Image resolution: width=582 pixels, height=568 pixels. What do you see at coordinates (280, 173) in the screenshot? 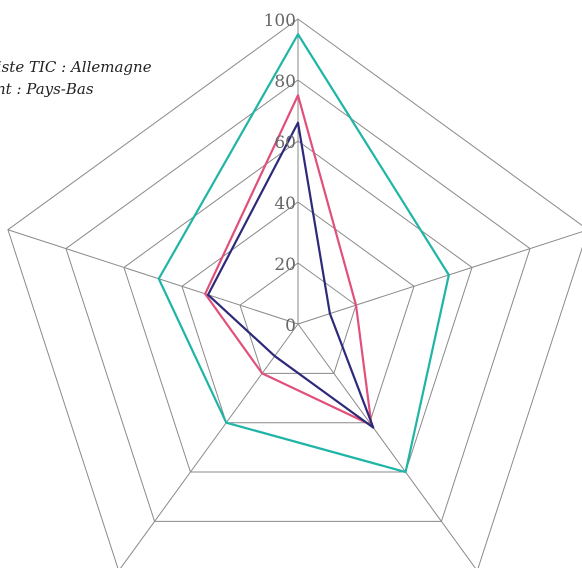
I see `radial-tick-labels: 0 20 40 60 80 100` at bounding box center [280, 173].